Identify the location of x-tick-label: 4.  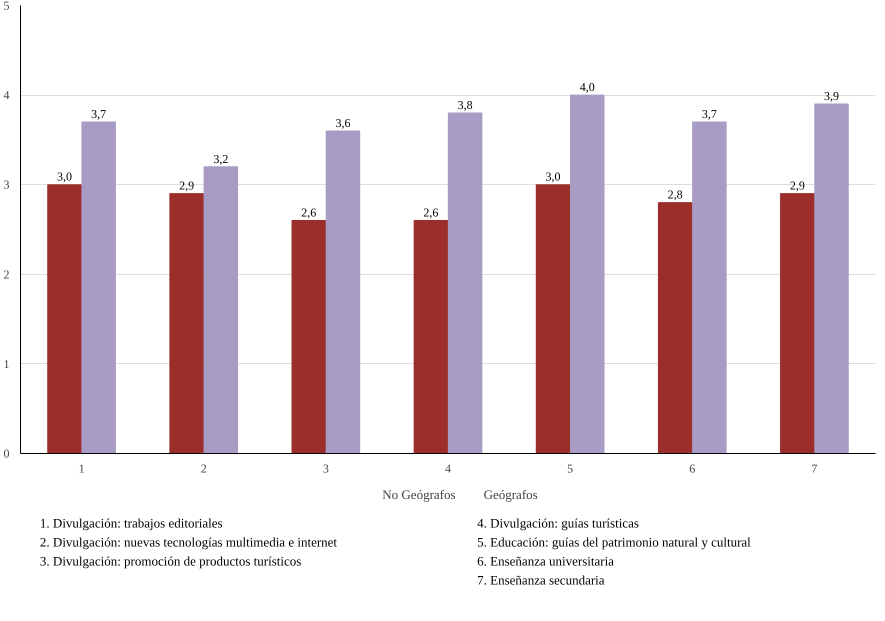
(448, 469).